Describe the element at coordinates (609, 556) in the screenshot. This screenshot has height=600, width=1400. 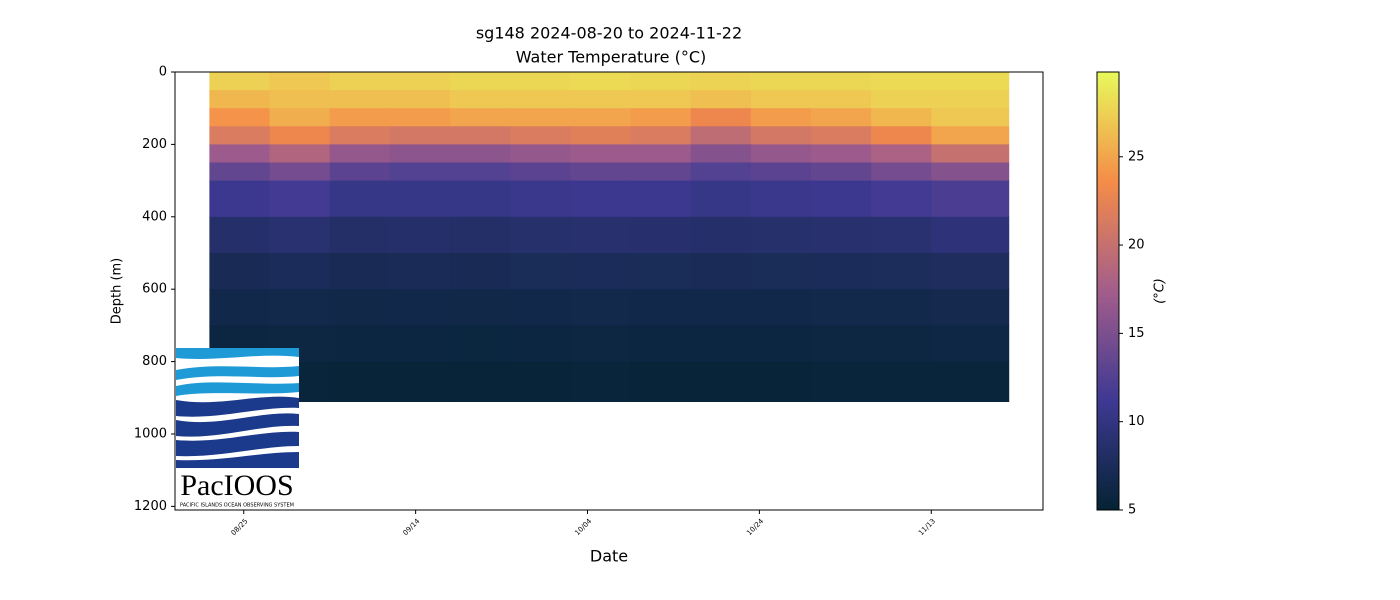
I see `x-axis-label: Date` at that location.